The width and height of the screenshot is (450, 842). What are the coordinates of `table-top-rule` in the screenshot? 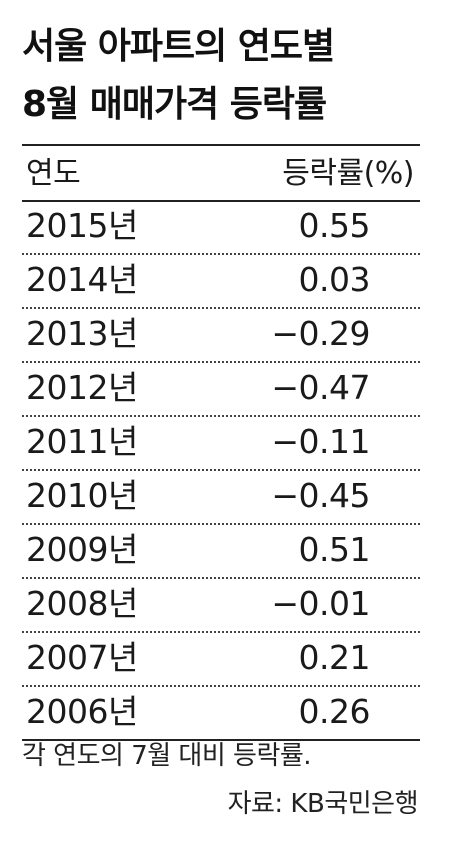 It's located at (221, 145).